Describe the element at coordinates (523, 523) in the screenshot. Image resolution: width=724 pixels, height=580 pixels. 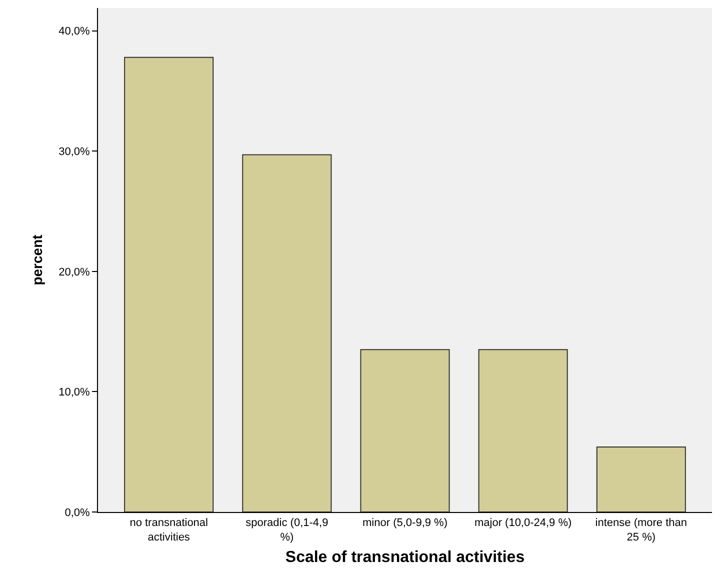
I see `x-tick-label: major (10,0-24,9 %)` at that location.